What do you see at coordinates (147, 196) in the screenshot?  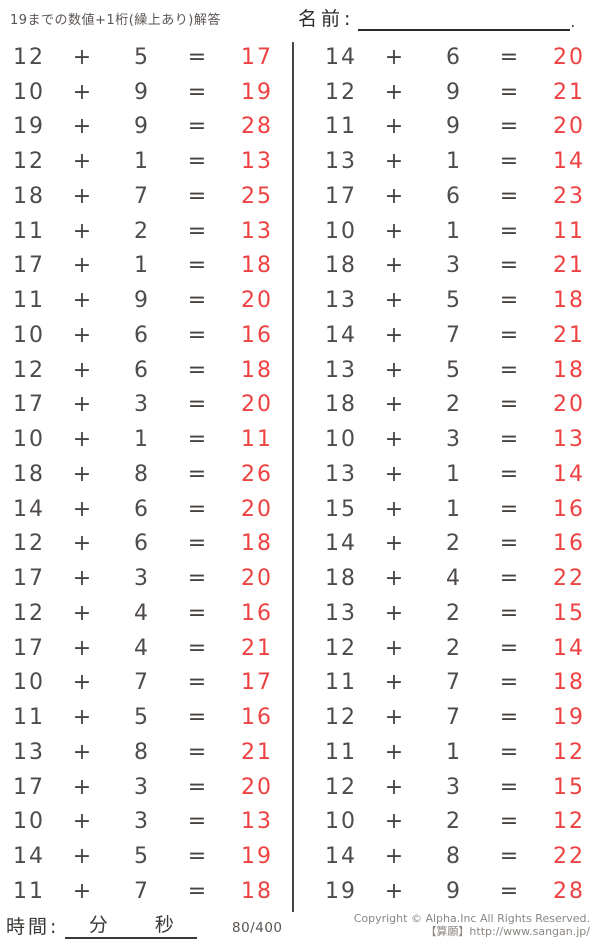 I see `problem-row: 18 +7 = 25` at bounding box center [147, 196].